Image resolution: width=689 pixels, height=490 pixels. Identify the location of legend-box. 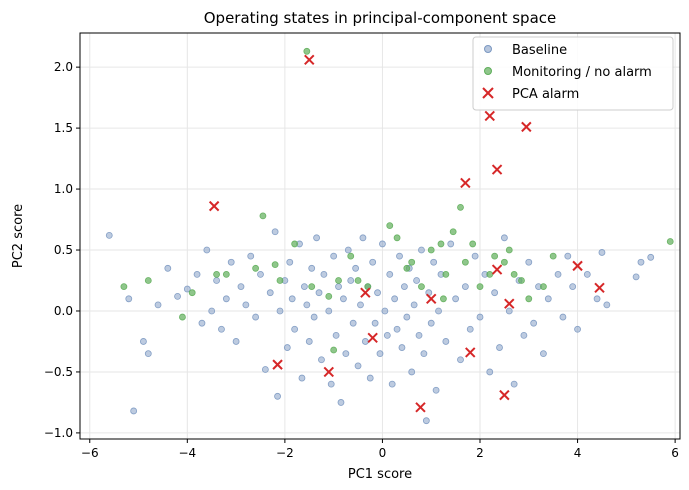
(573, 73).